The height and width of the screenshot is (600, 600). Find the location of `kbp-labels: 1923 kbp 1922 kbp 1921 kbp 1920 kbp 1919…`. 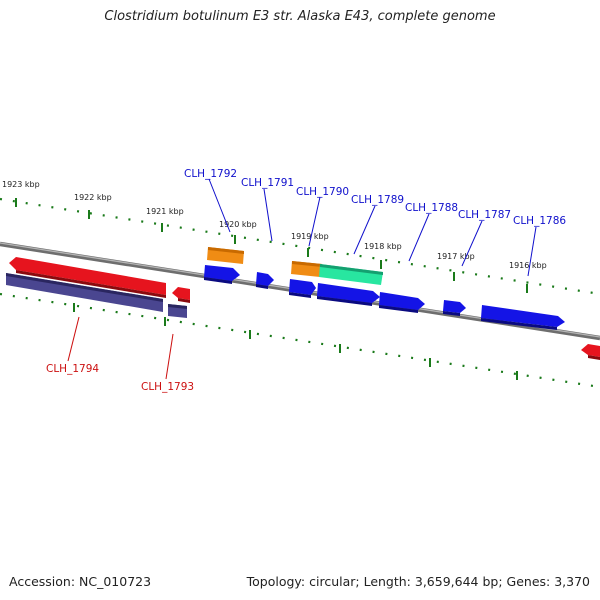

kbp-labels: 1923 kbp 1922 kbp 1921 kbp 1920 kbp 1919… is located at coordinates (274, 225).